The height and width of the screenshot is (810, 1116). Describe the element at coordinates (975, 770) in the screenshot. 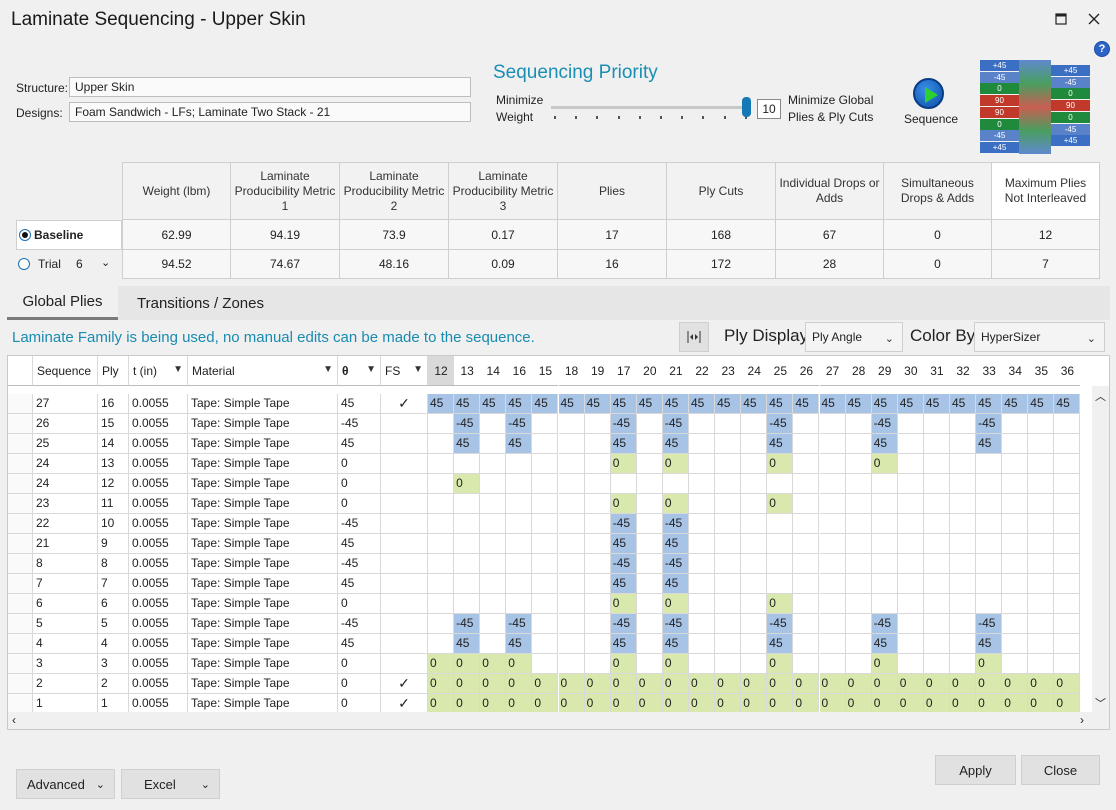

I see `apply-button: Apply` at that location.